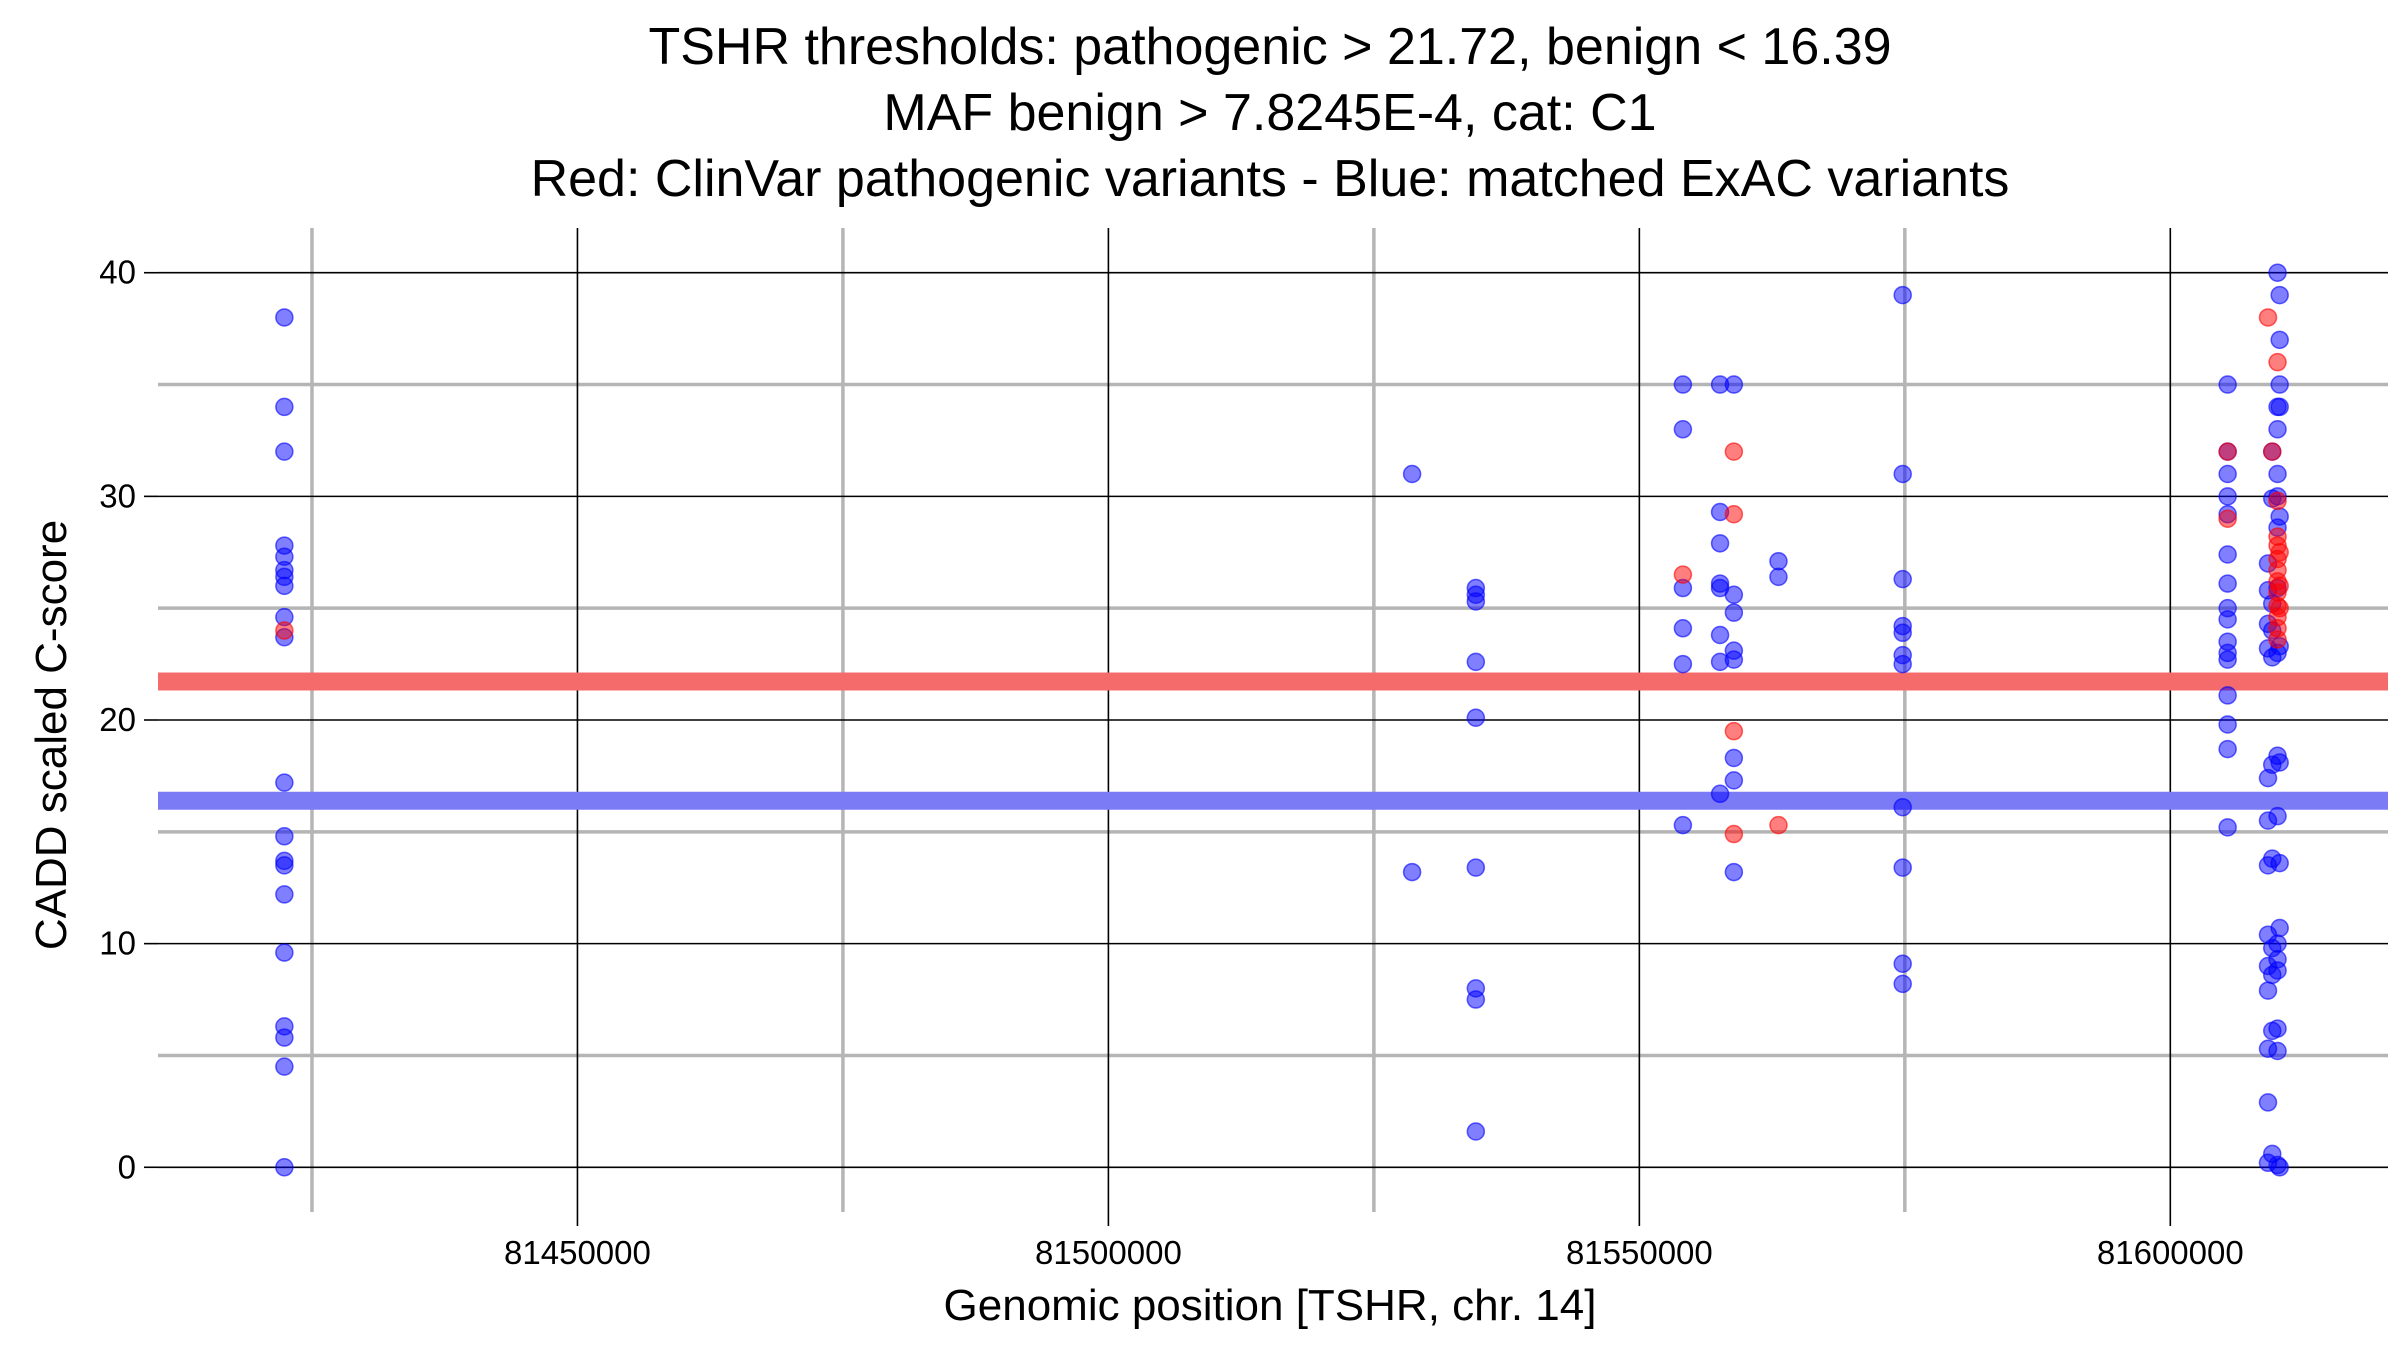 This screenshot has height=1350, width=2400. Describe the element at coordinates (127, 1166) in the screenshot. I see `y-tick-label: 0` at that location.